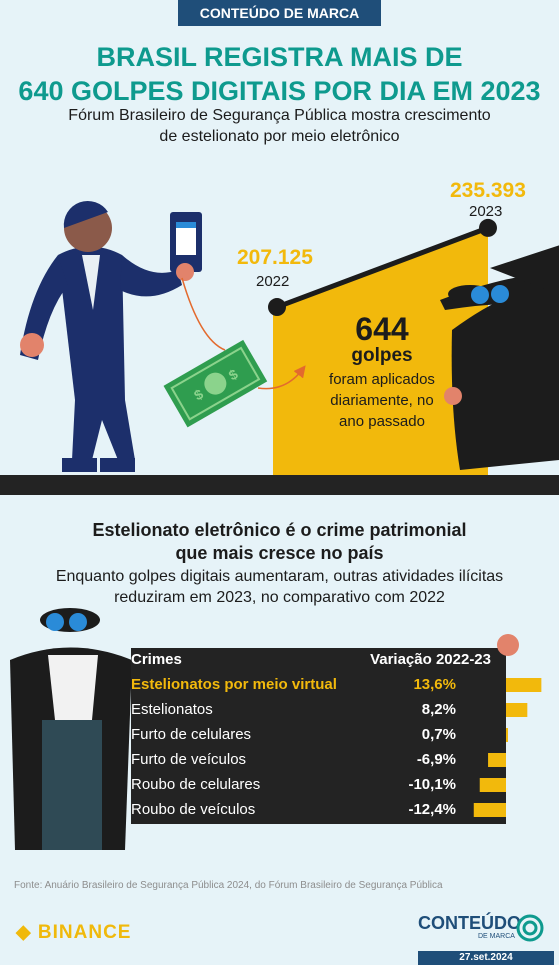  I want to click on table-row: Furto de celulares 0,7%, so click(296, 738).